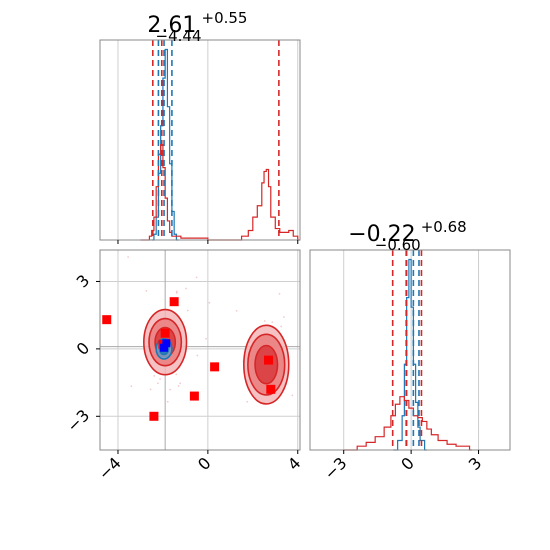 Image resolution: width=550 pixels, height=550 pixels. Describe the element at coordinates (179, 36) in the screenshot. I see `marginal-x-title-lower: −4.44` at that location.